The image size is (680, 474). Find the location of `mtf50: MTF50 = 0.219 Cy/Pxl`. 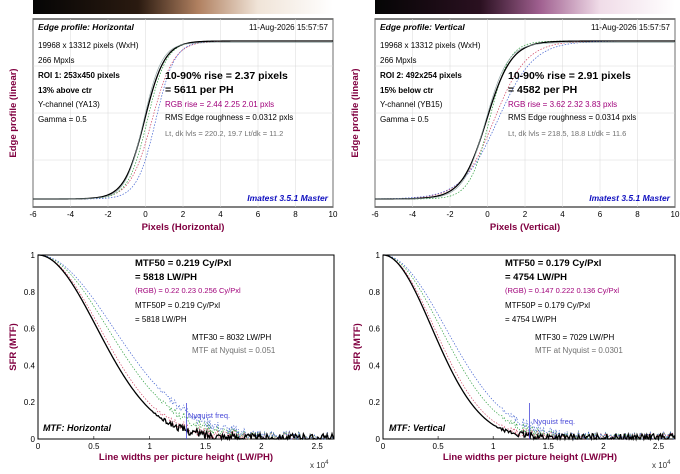

mtf50: MTF50 = 0.219 Cy/Pxl is located at coordinates (183, 263).